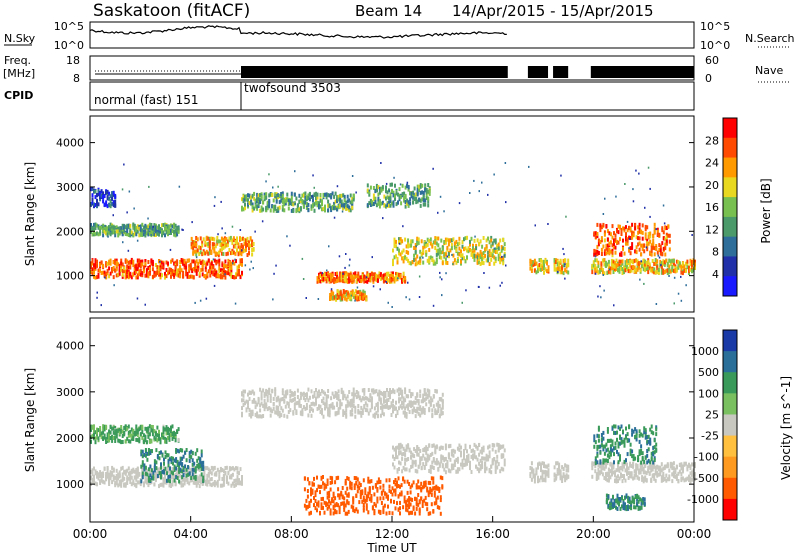 This screenshot has width=800, height=558. I want to click on freq-unit: [MHz], so click(19, 73).